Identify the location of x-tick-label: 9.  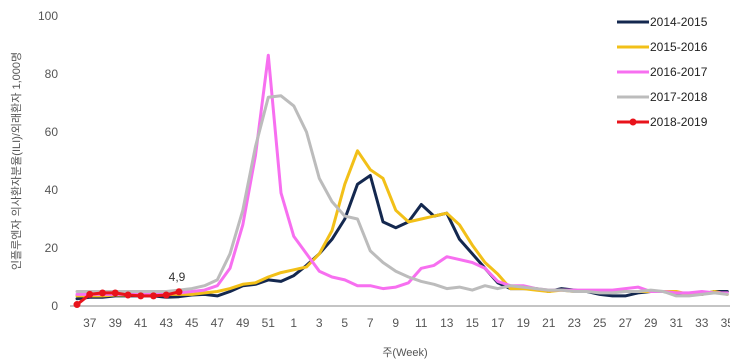
(395, 323).